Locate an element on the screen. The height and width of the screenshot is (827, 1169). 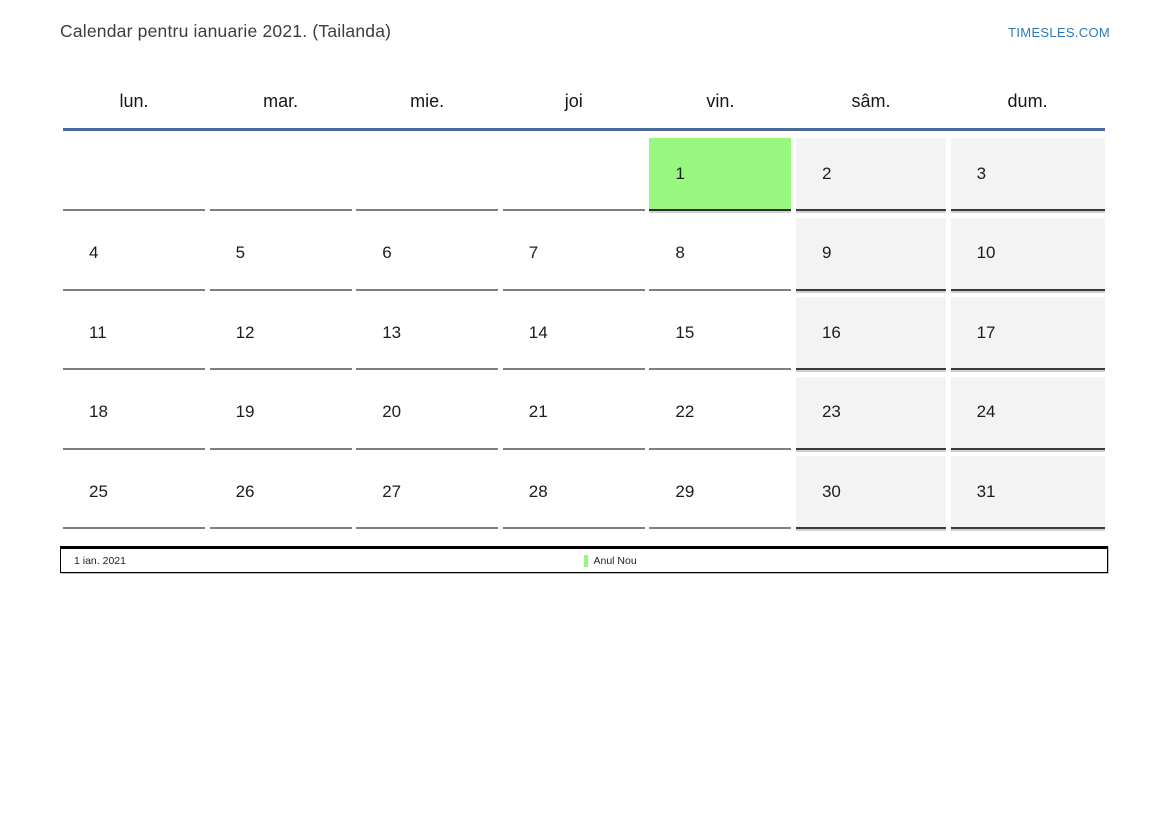
day-cell-4: 4 is located at coordinates (134, 254).